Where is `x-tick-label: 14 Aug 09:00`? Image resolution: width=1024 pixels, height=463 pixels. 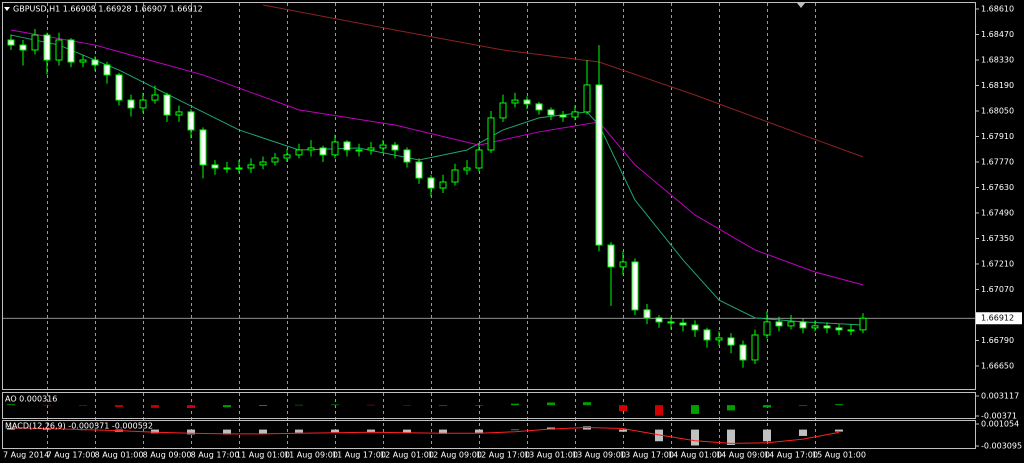 x-tick-label: 14 Aug 09:00 is located at coordinates (743, 455).